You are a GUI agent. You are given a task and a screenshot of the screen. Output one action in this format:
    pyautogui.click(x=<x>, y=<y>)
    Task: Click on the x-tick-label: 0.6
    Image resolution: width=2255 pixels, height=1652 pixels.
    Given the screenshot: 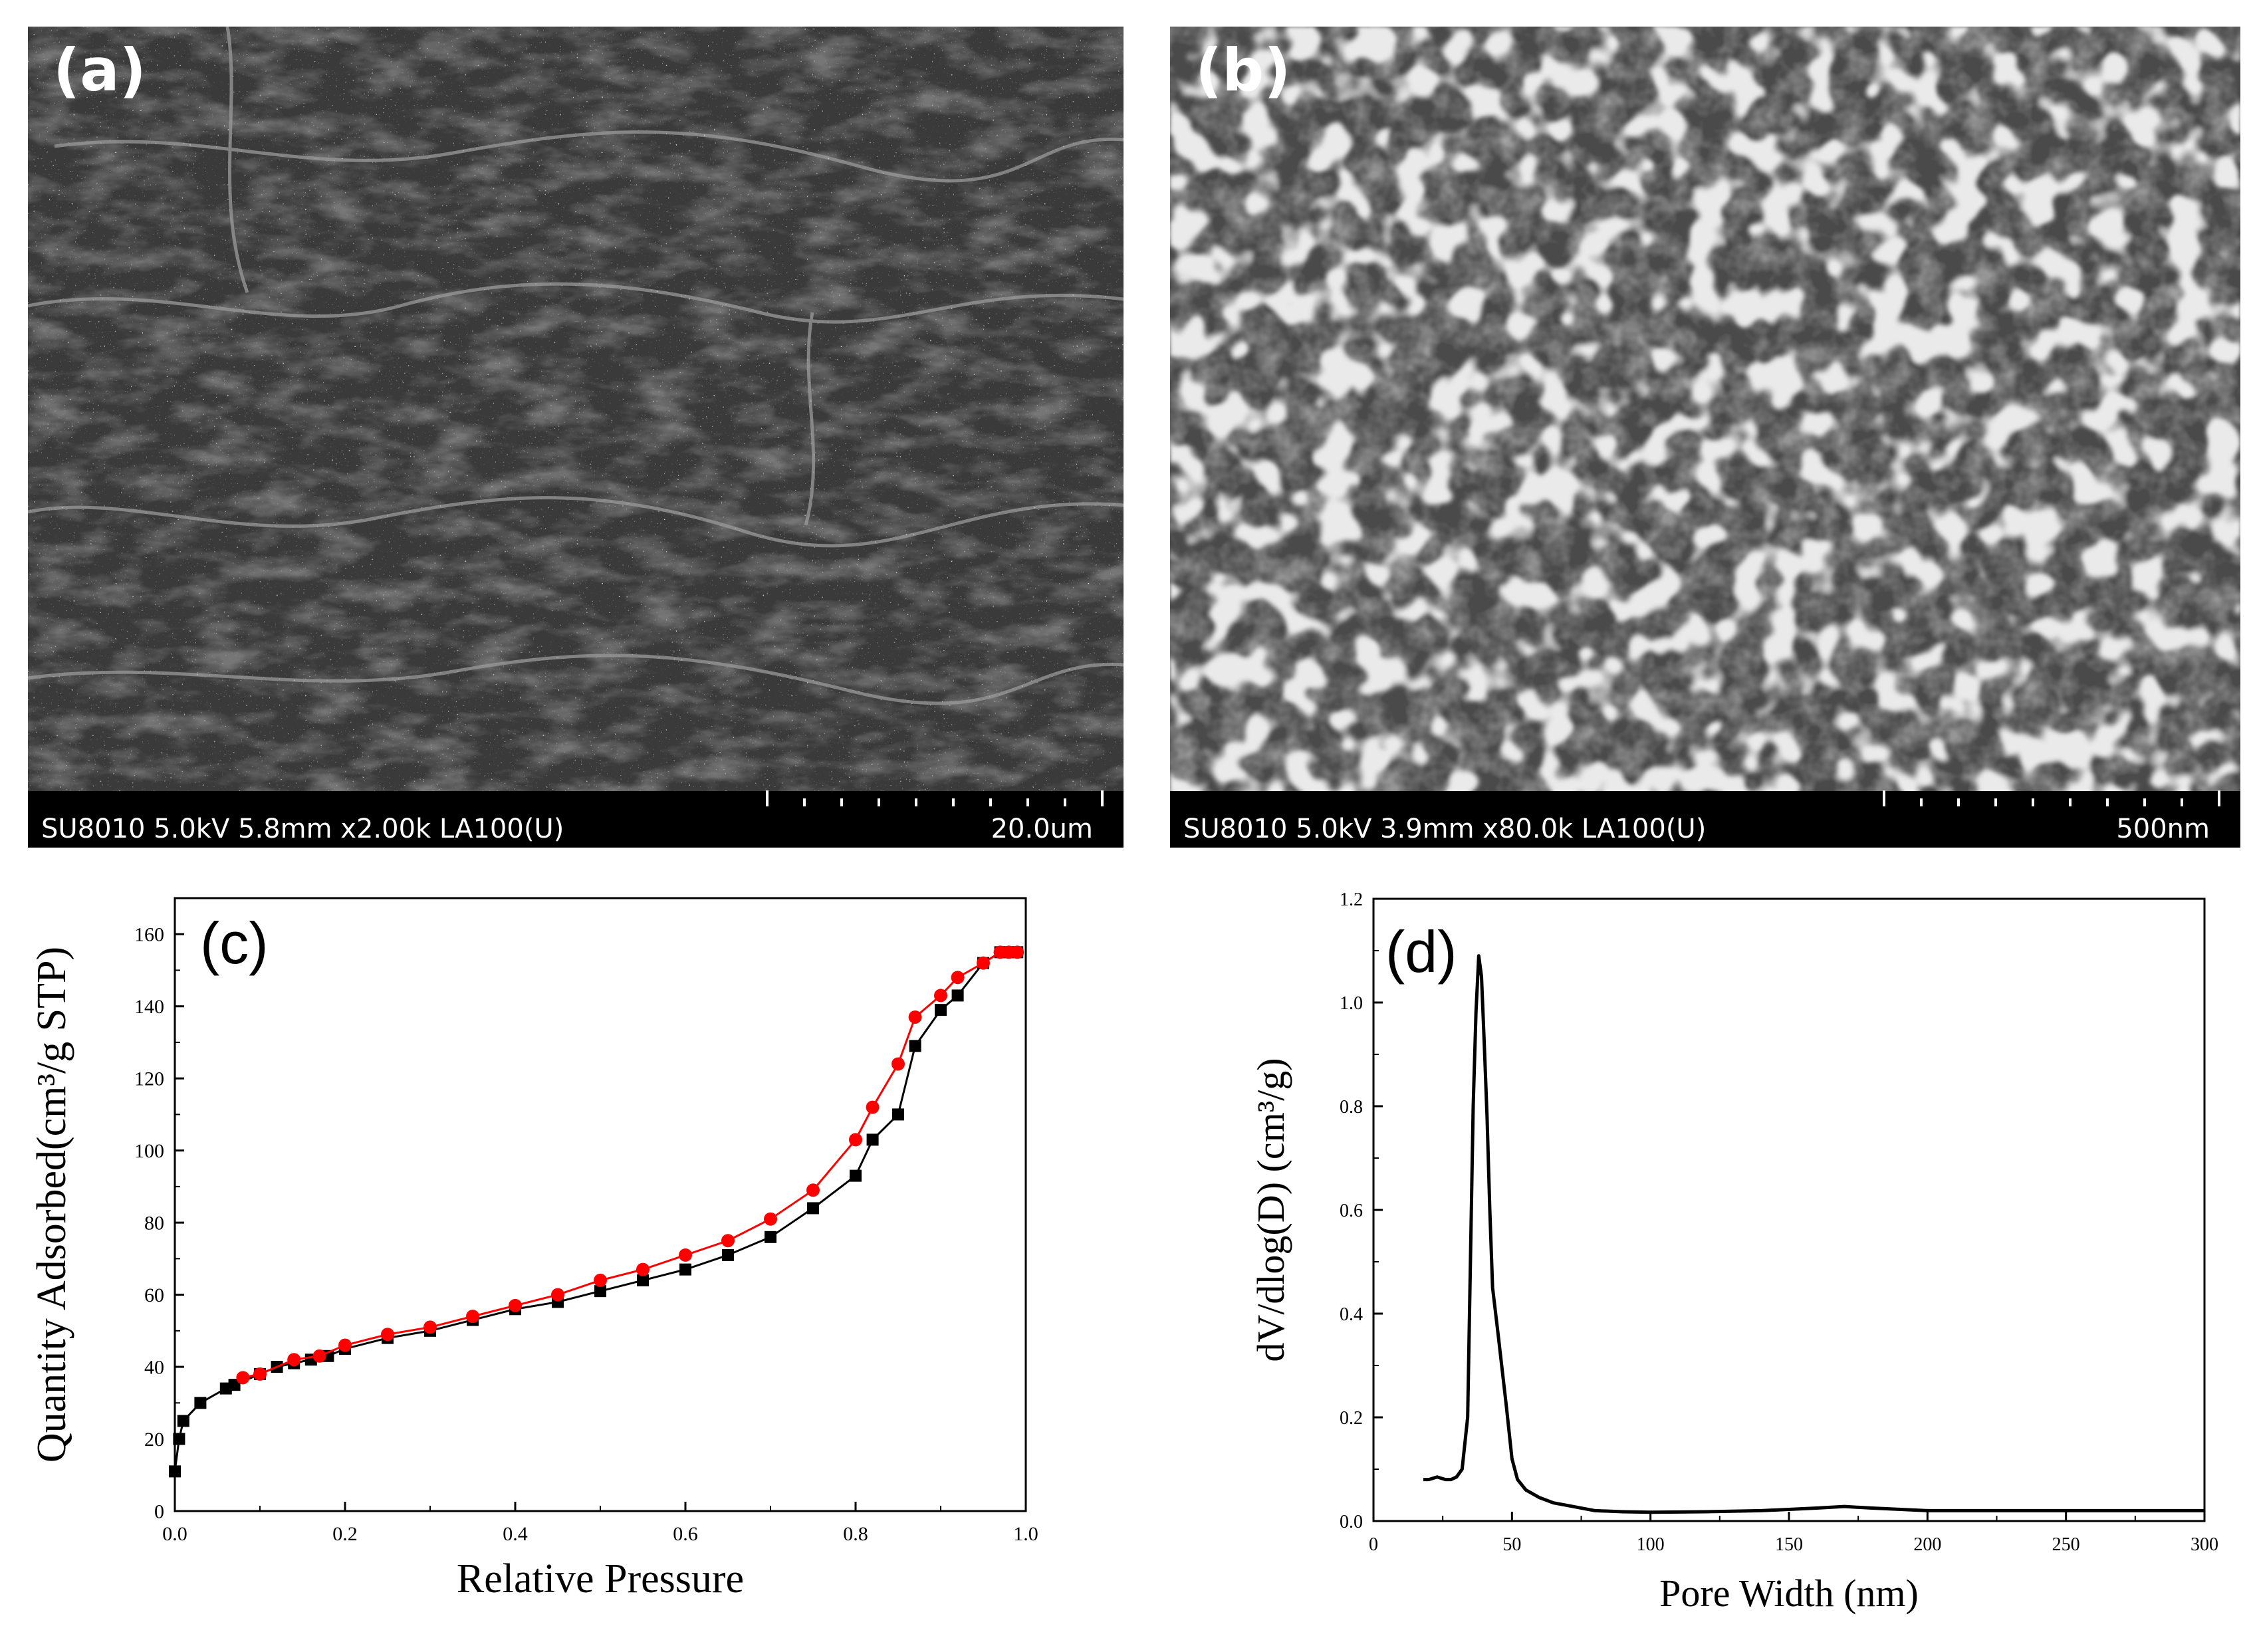 What is the action you would take?
    pyautogui.click(x=685, y=1534)
    